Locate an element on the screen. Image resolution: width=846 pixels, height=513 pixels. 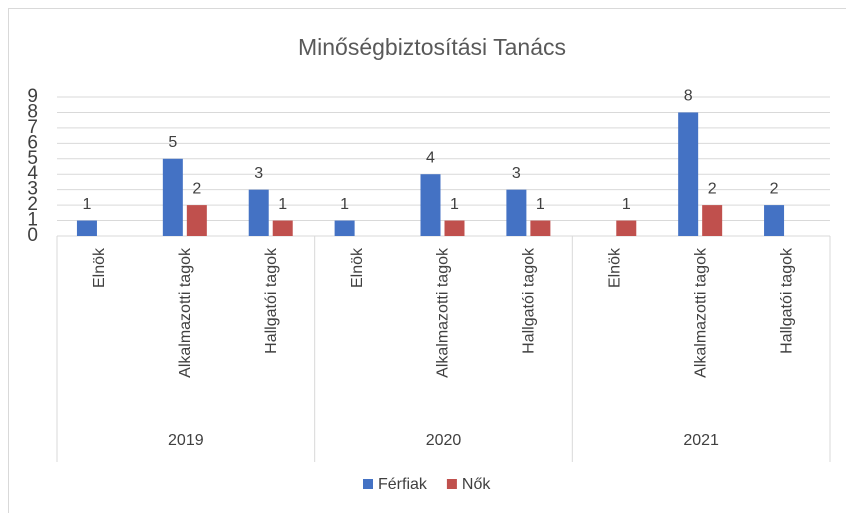
group-label: 2021 is located at coordinates (701, 440).